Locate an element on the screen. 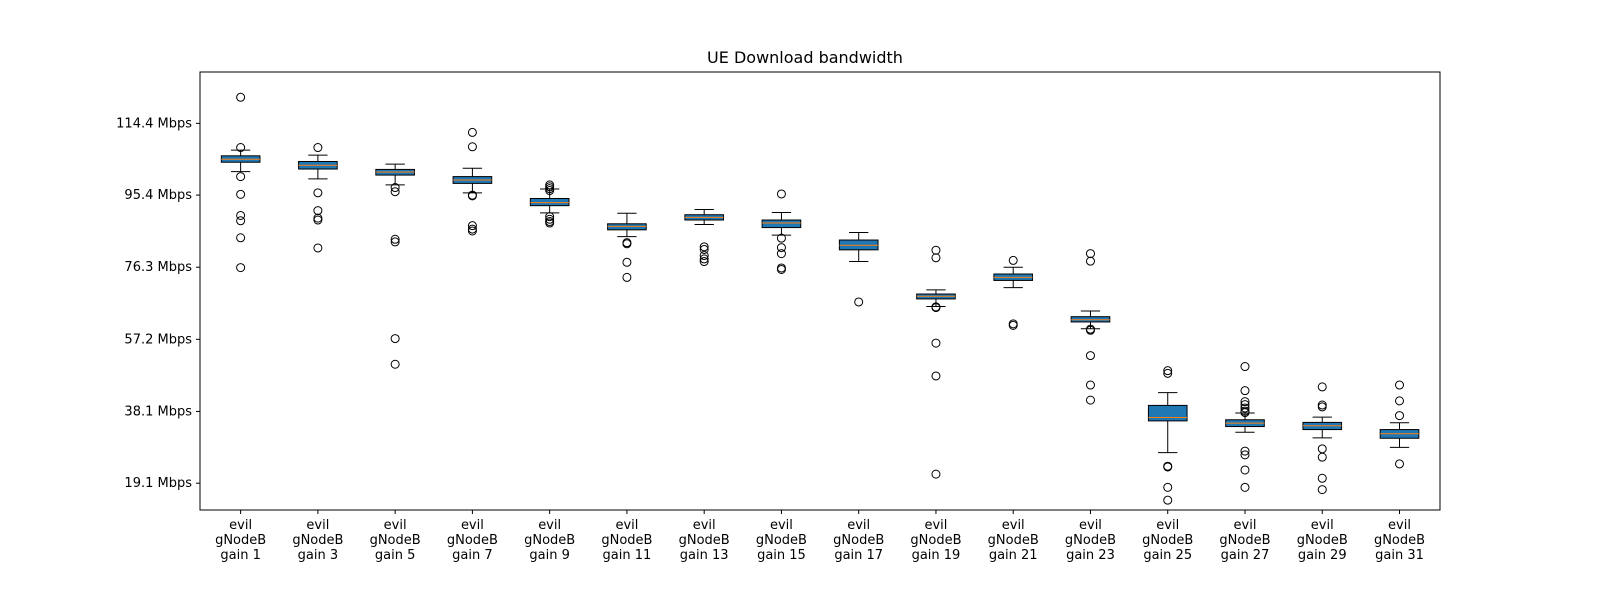 The image size is (1600, 600). x-tick-label: gain 15 is located at coordinates (781, 555).